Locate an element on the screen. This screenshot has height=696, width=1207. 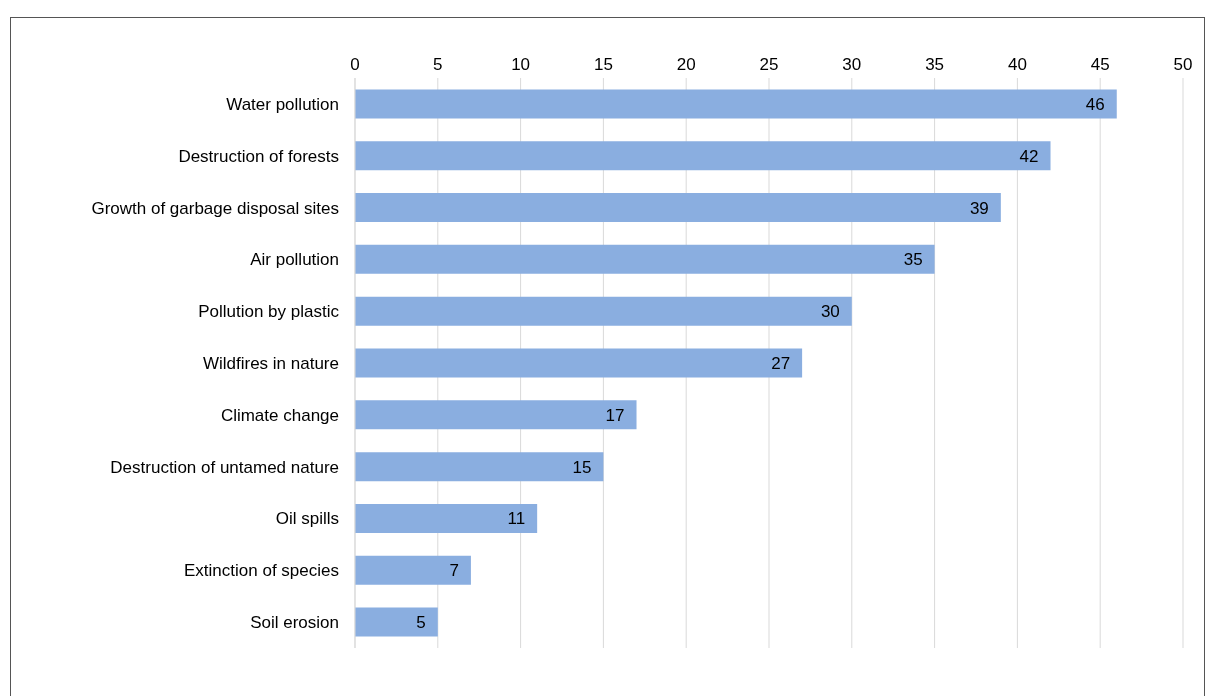
y-tick-label: Climate change is located at coordinates (279, 415).